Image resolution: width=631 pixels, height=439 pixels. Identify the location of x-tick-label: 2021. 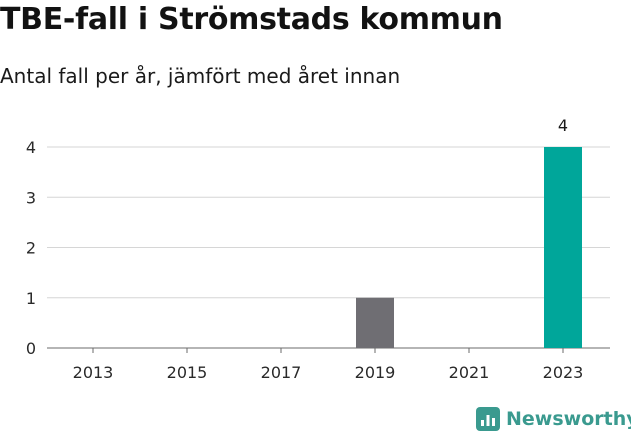
(469, 372).